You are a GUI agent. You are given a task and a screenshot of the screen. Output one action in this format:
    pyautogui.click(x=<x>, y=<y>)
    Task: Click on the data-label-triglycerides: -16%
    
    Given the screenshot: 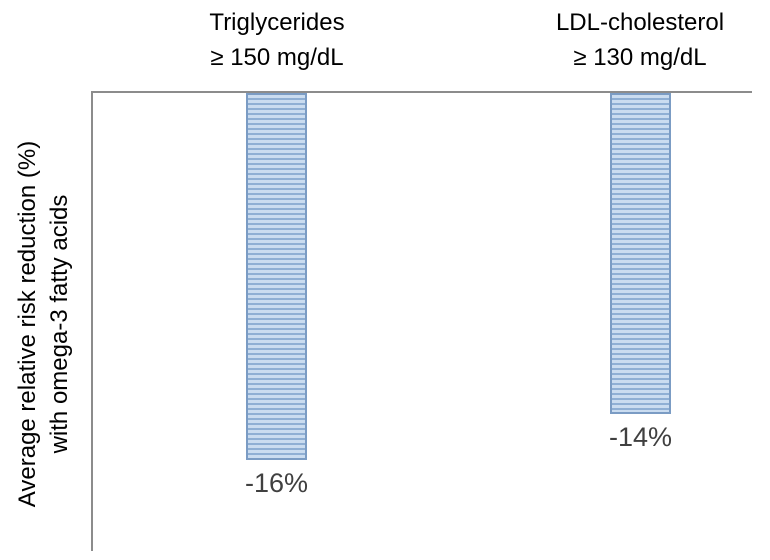 What is the action you would take?
    pyautogui.click(x=276, y=483)
    